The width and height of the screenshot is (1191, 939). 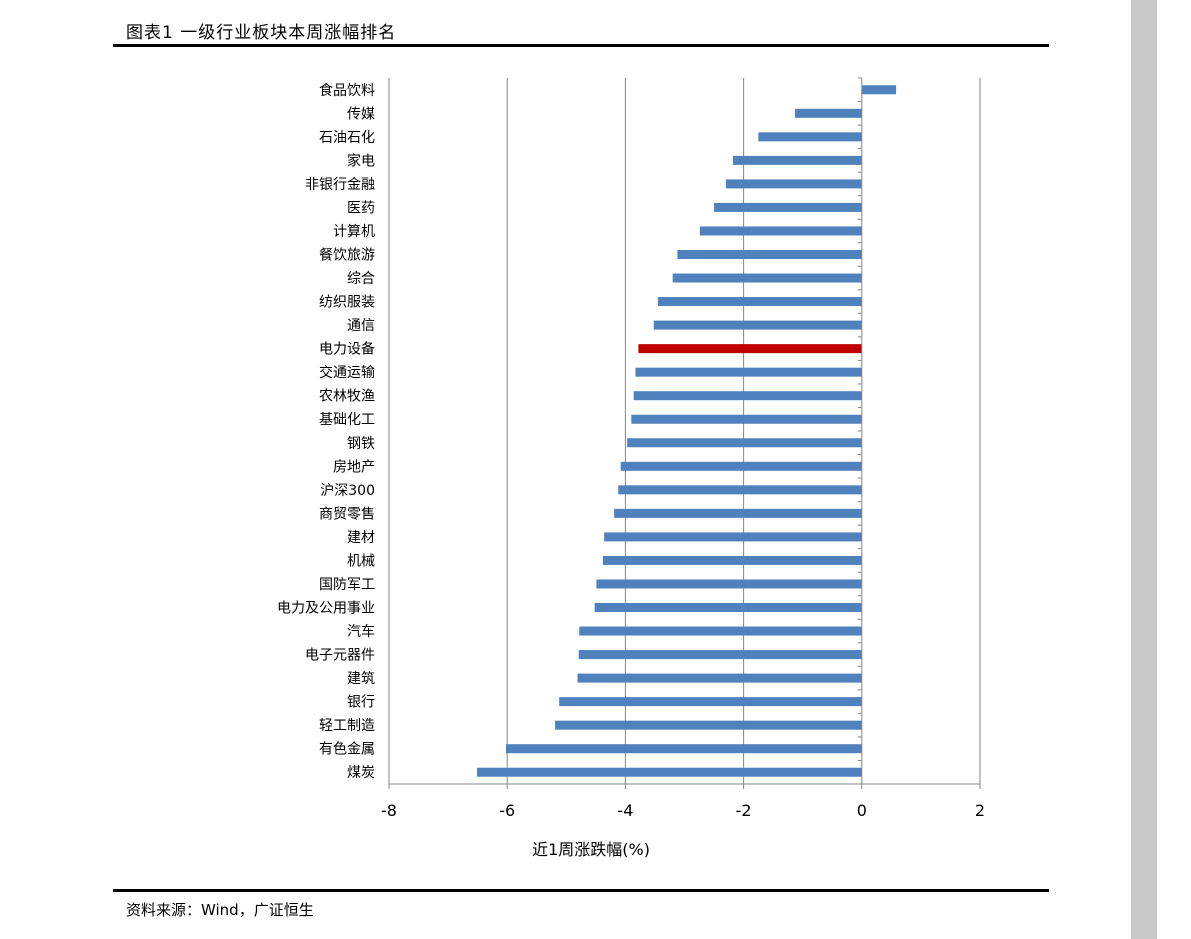 I want to click on x-tick-label: -2, so click(x=744, y=810).